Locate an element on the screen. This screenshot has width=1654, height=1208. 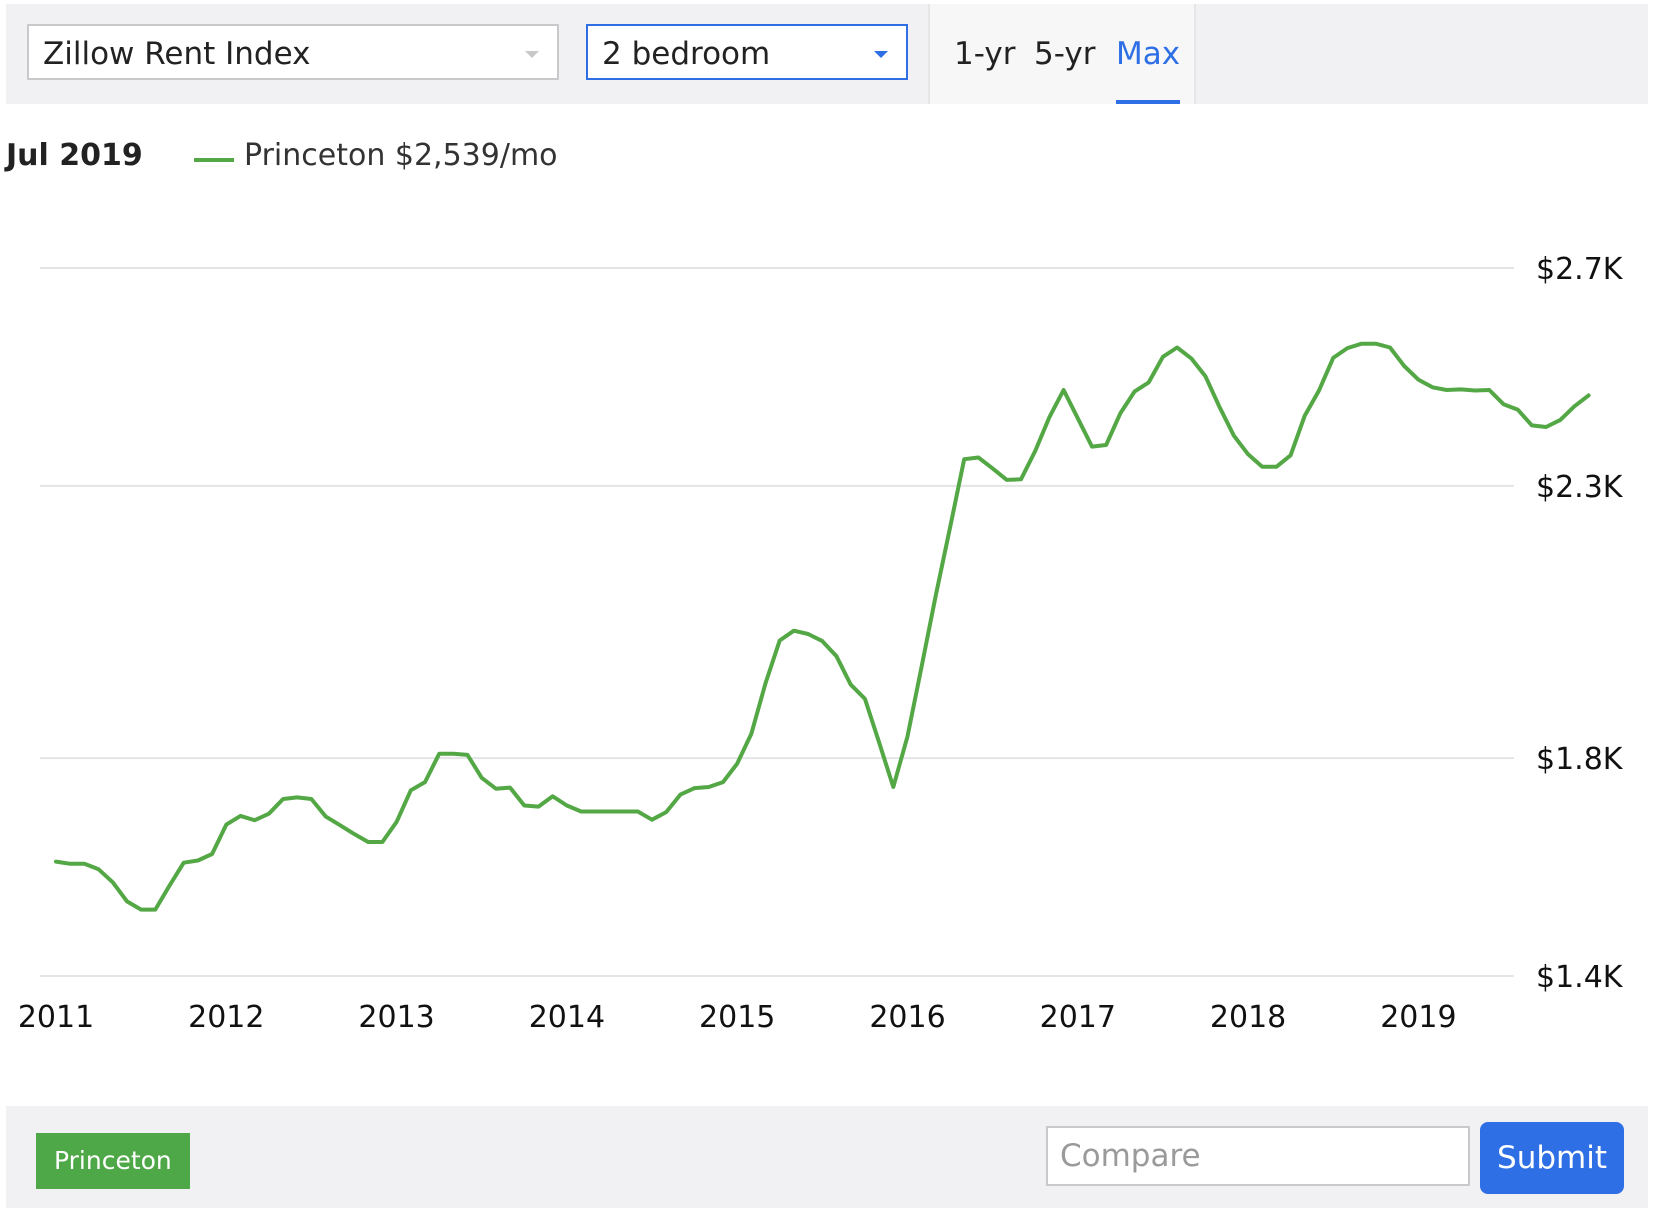
x-tick-label: 2016 is located at coordinates (907, 1017).